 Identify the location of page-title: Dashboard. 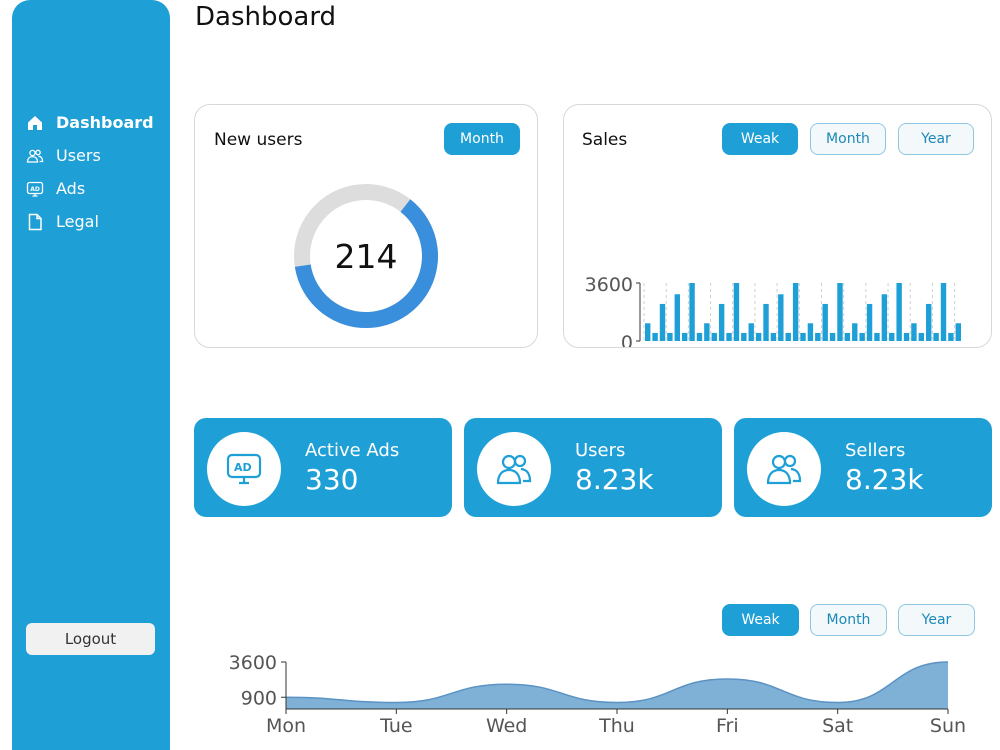
(266, 17).